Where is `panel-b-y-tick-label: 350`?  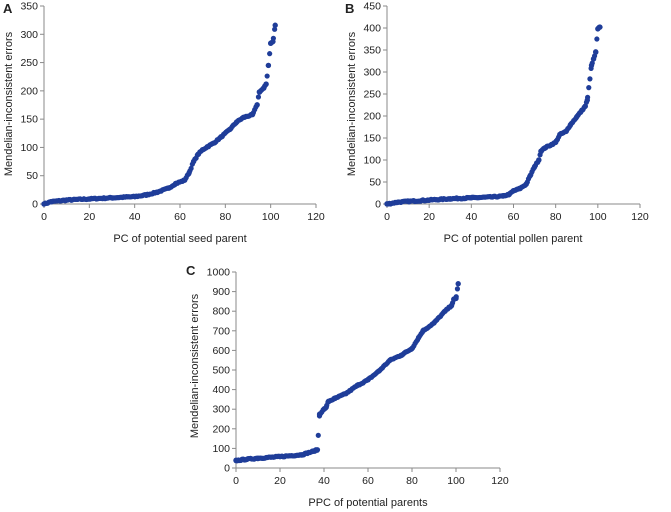
panel-b-y-tick-label: 350 is located at coordinates (372, 51).